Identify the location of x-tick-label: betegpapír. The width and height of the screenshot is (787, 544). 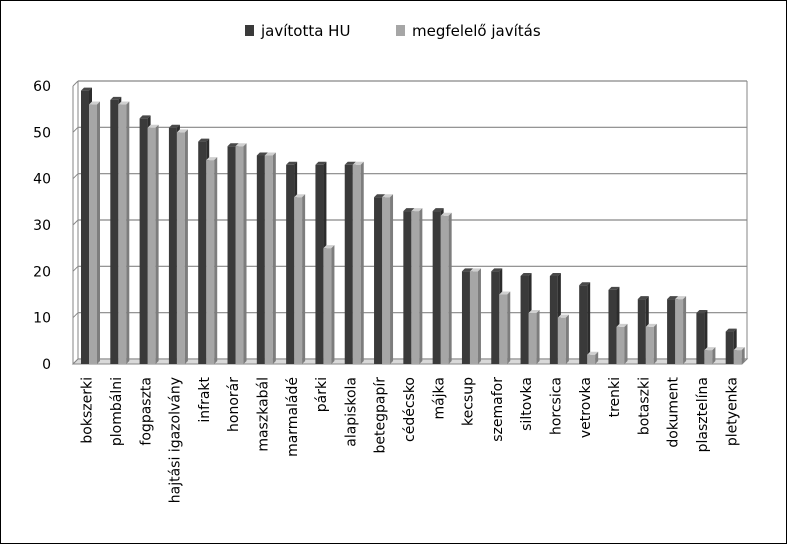
(381, 415).